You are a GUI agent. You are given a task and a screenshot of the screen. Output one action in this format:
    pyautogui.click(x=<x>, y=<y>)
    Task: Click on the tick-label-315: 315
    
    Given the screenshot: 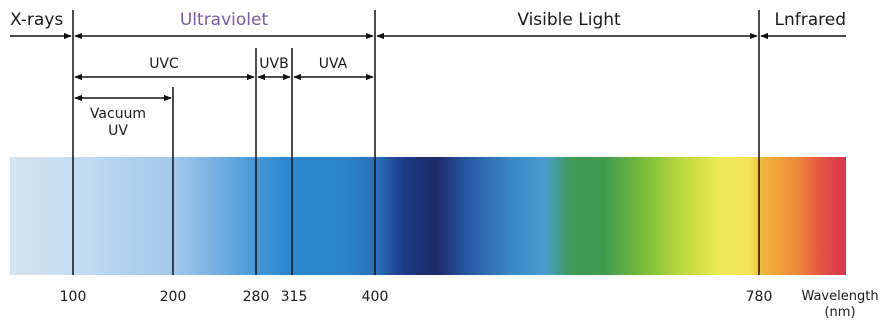 What is the action you would take?
    pyautogui.click(x=294, y=297)
    